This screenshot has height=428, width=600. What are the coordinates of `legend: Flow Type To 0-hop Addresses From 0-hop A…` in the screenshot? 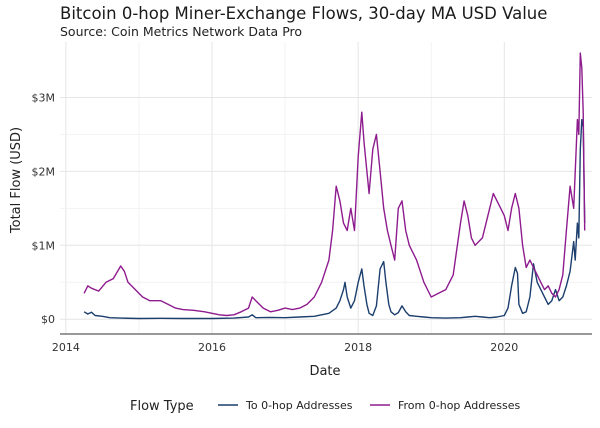 It's located at (325, 406).